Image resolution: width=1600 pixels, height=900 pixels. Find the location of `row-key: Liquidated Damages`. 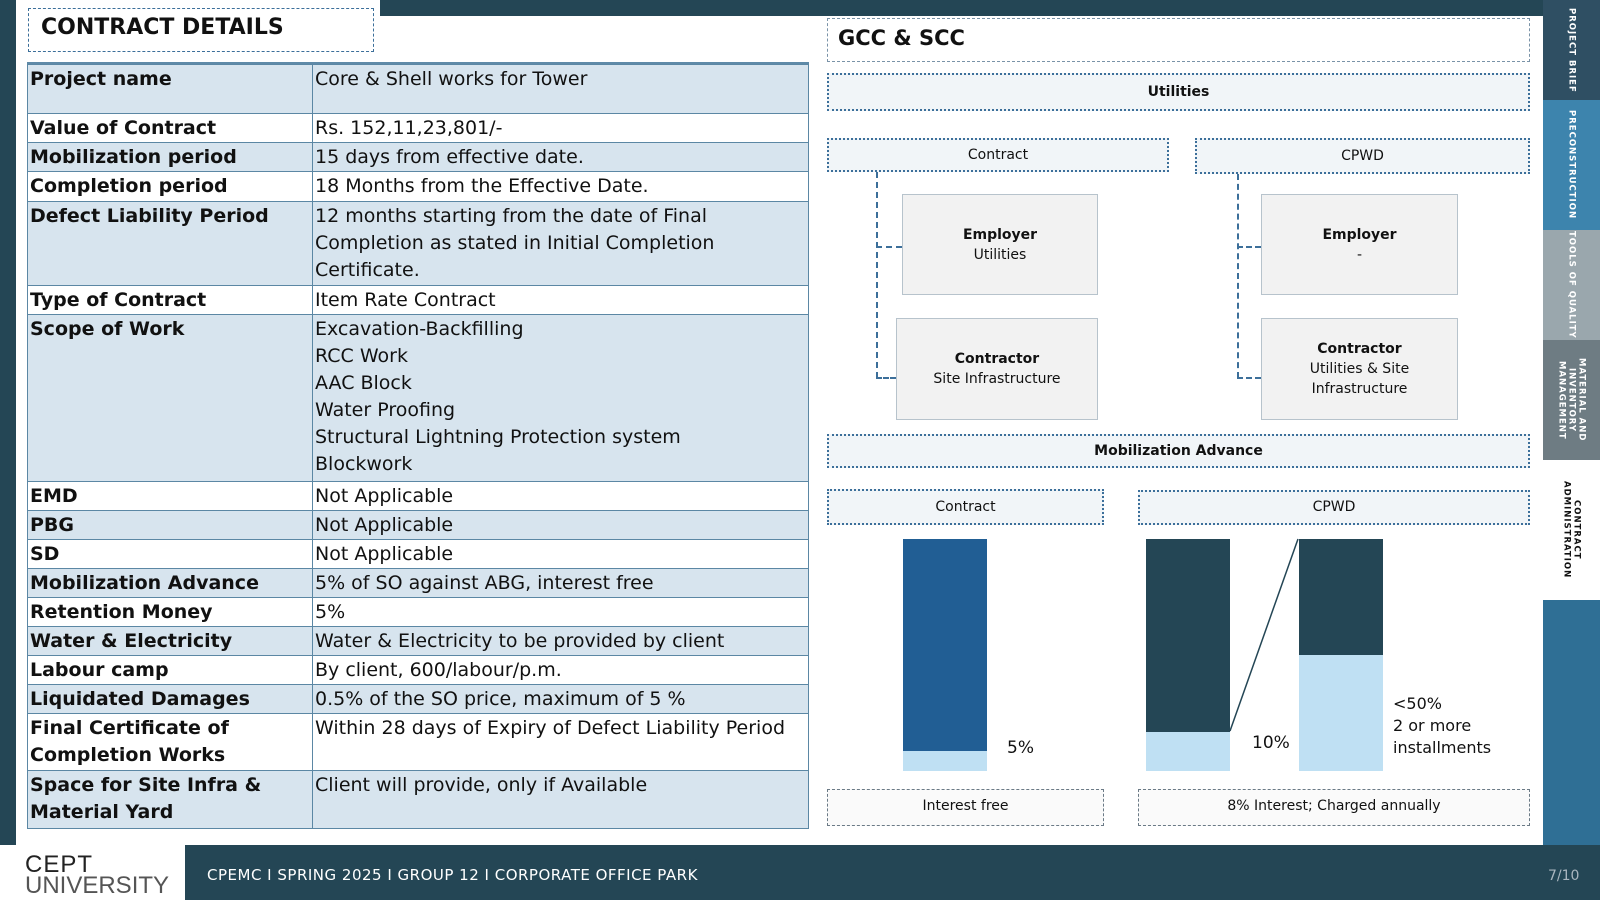

row-key: Liquidated Damages is located at coordinates (170, 699).